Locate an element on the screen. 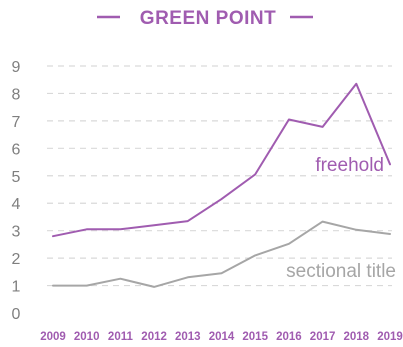 The image size is (403, 347). x-tick-label: 2016 is located at coordinates (289, 337).